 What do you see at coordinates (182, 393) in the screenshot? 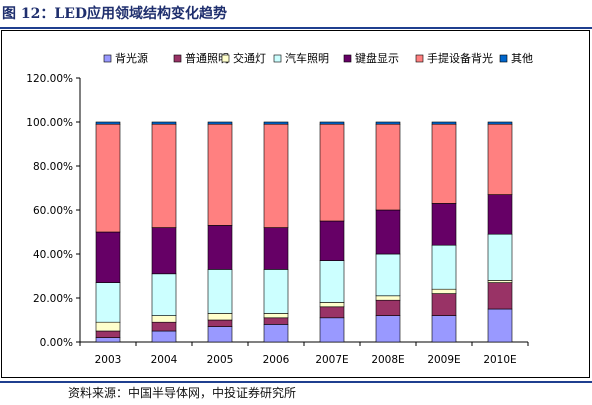
I see `source-note: 资料来源：中国半导体网，中投证券研究所` at bounding box center [182, 393].